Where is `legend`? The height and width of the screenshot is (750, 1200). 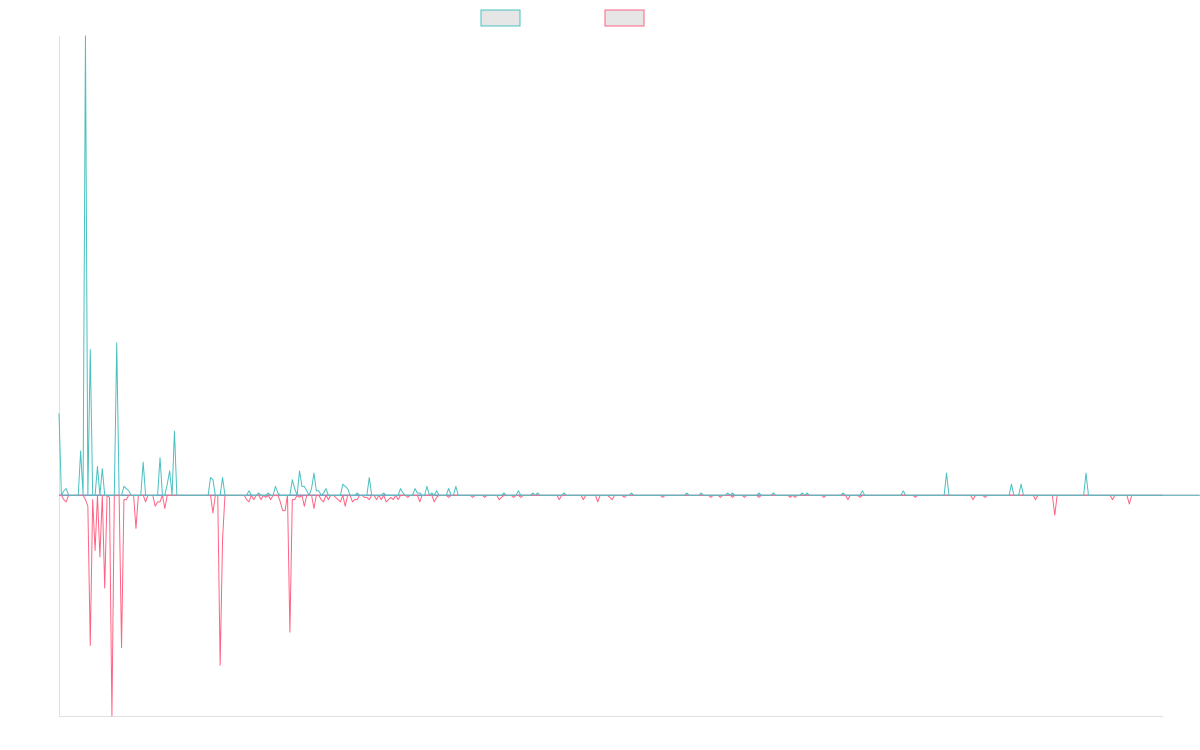 legend is located at coordinates (562, 18).